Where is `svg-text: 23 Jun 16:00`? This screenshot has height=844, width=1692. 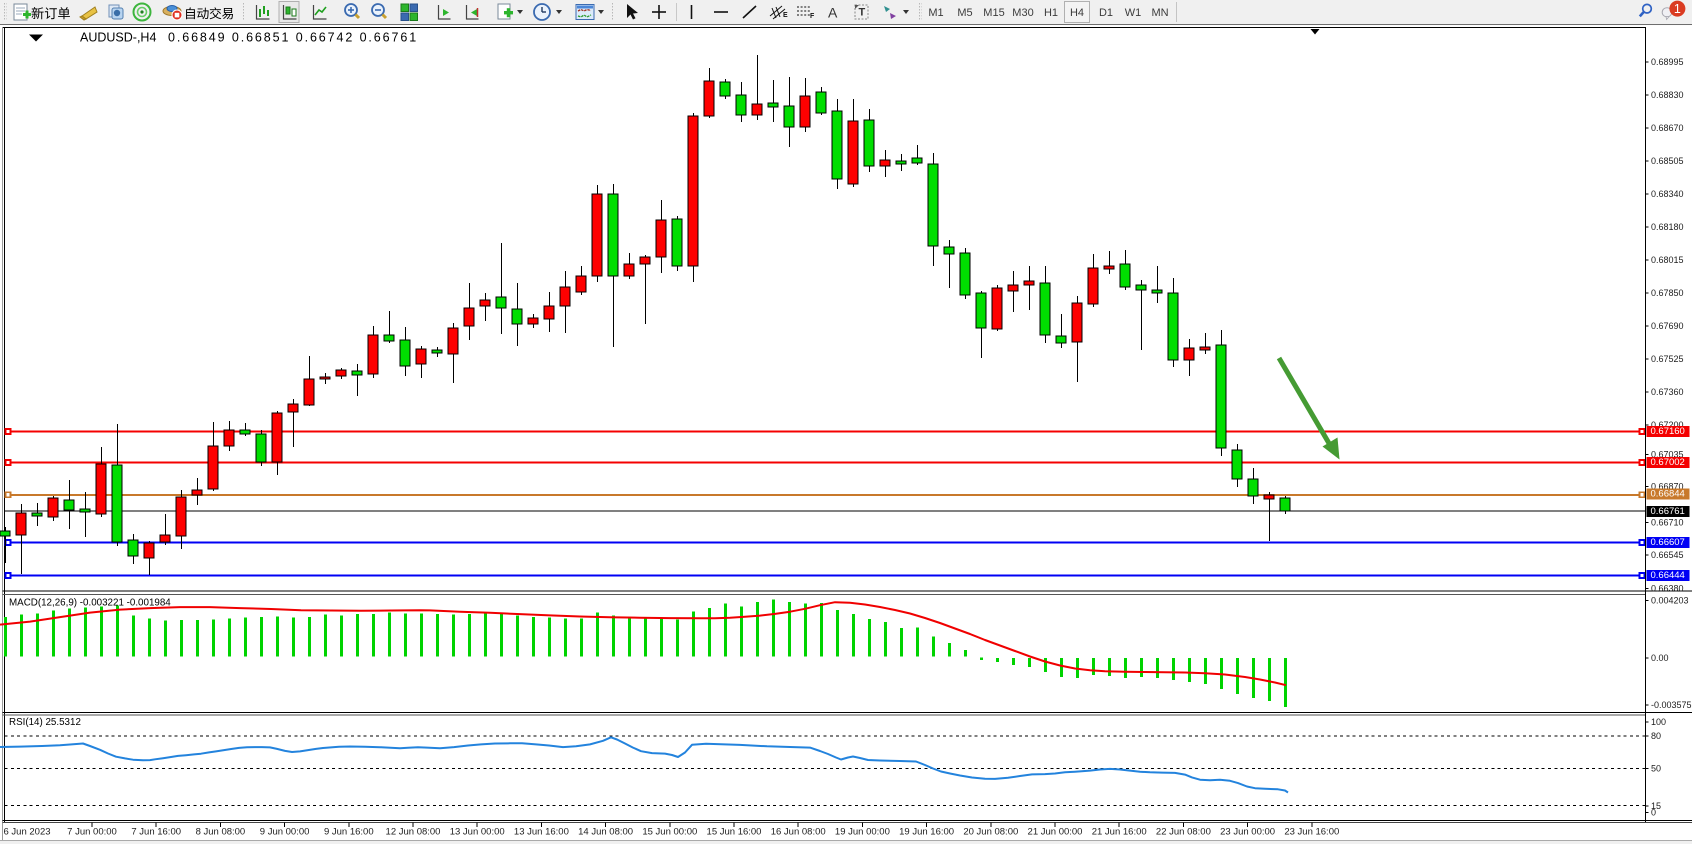
svg-text: 23 Jun 16:00 is located at coordinates (1311, 832).